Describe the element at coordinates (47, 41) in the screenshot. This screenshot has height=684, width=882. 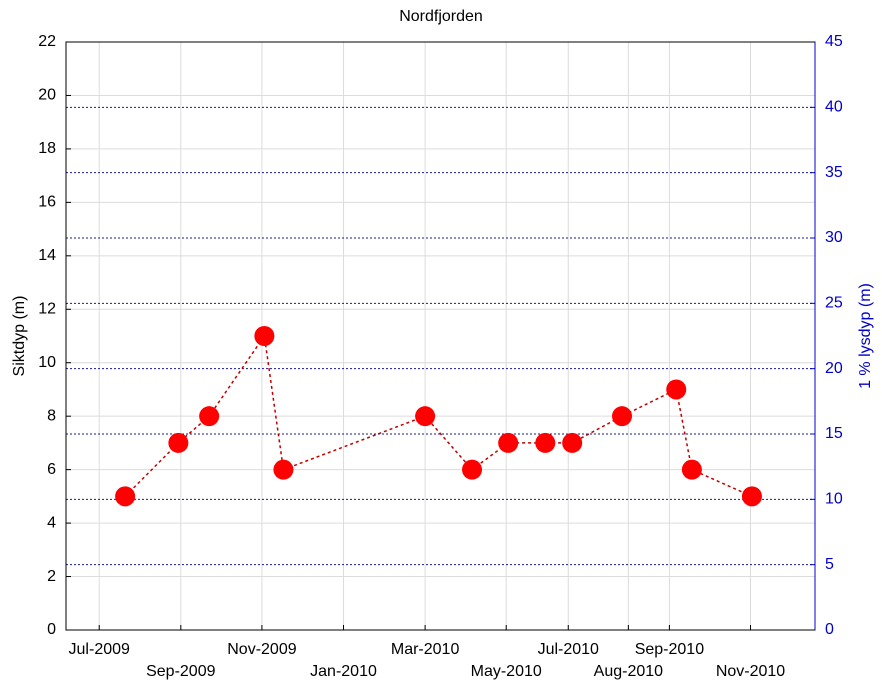
I see `y-tick-label: 22` at that location.